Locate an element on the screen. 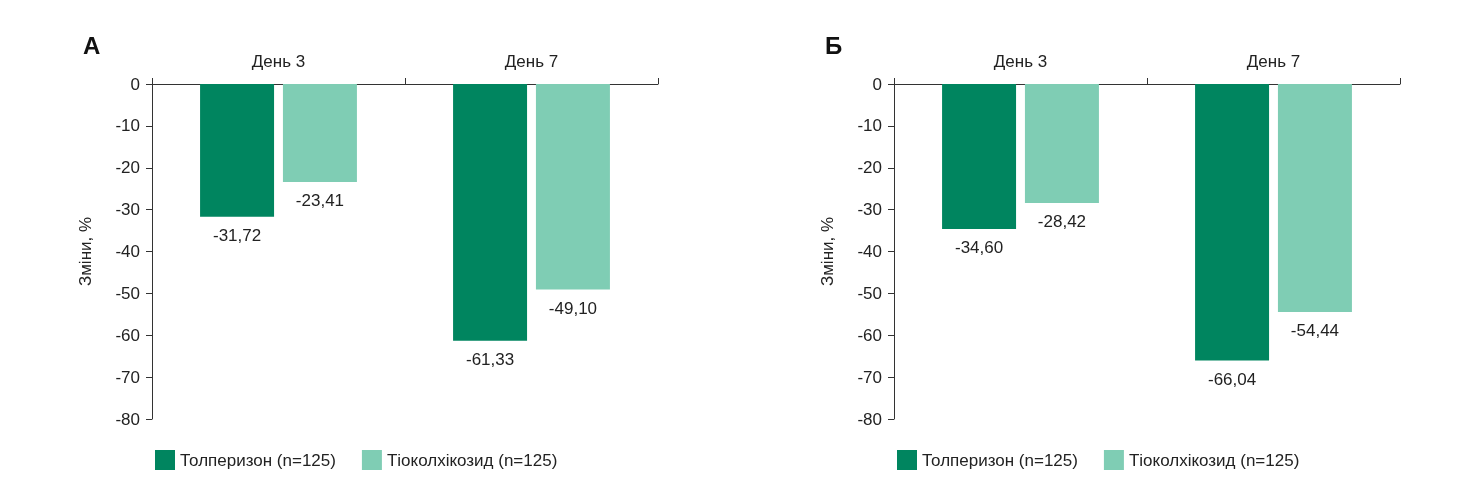  data-label: -61,33 is located at coordinates (490, 359).